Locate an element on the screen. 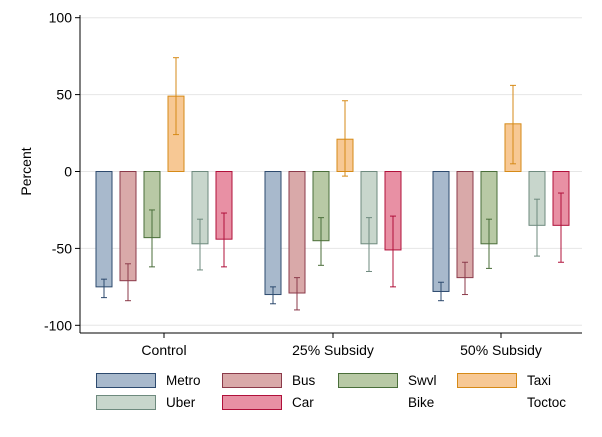 Image resolution: width=602 pixels, height=437 pixels. y-tick-label: -100 is located at coordinates (58, 325).